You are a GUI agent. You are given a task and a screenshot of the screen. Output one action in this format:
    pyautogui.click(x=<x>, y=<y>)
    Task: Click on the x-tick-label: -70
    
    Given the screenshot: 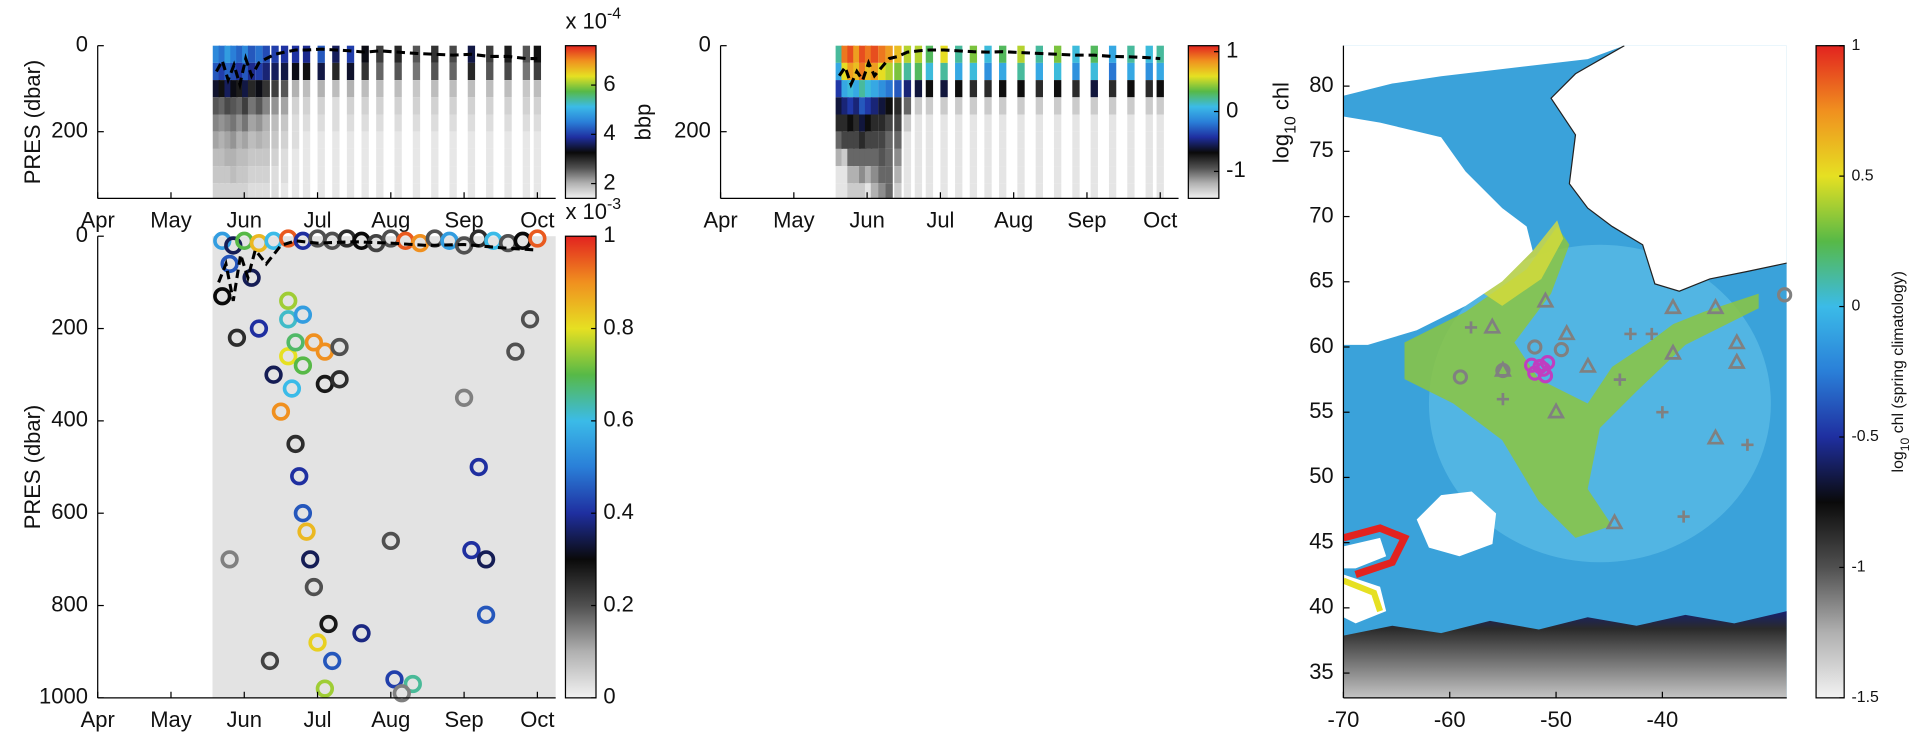 What is the action you would take?
    pyautogui.click(x=1344, y=719)
    